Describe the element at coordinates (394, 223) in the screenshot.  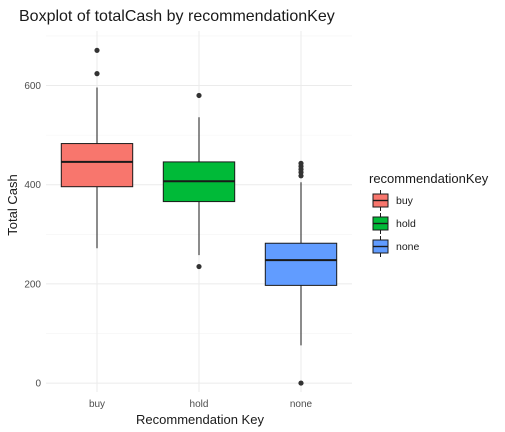
I see `legend-key-hold: hold` at that location.